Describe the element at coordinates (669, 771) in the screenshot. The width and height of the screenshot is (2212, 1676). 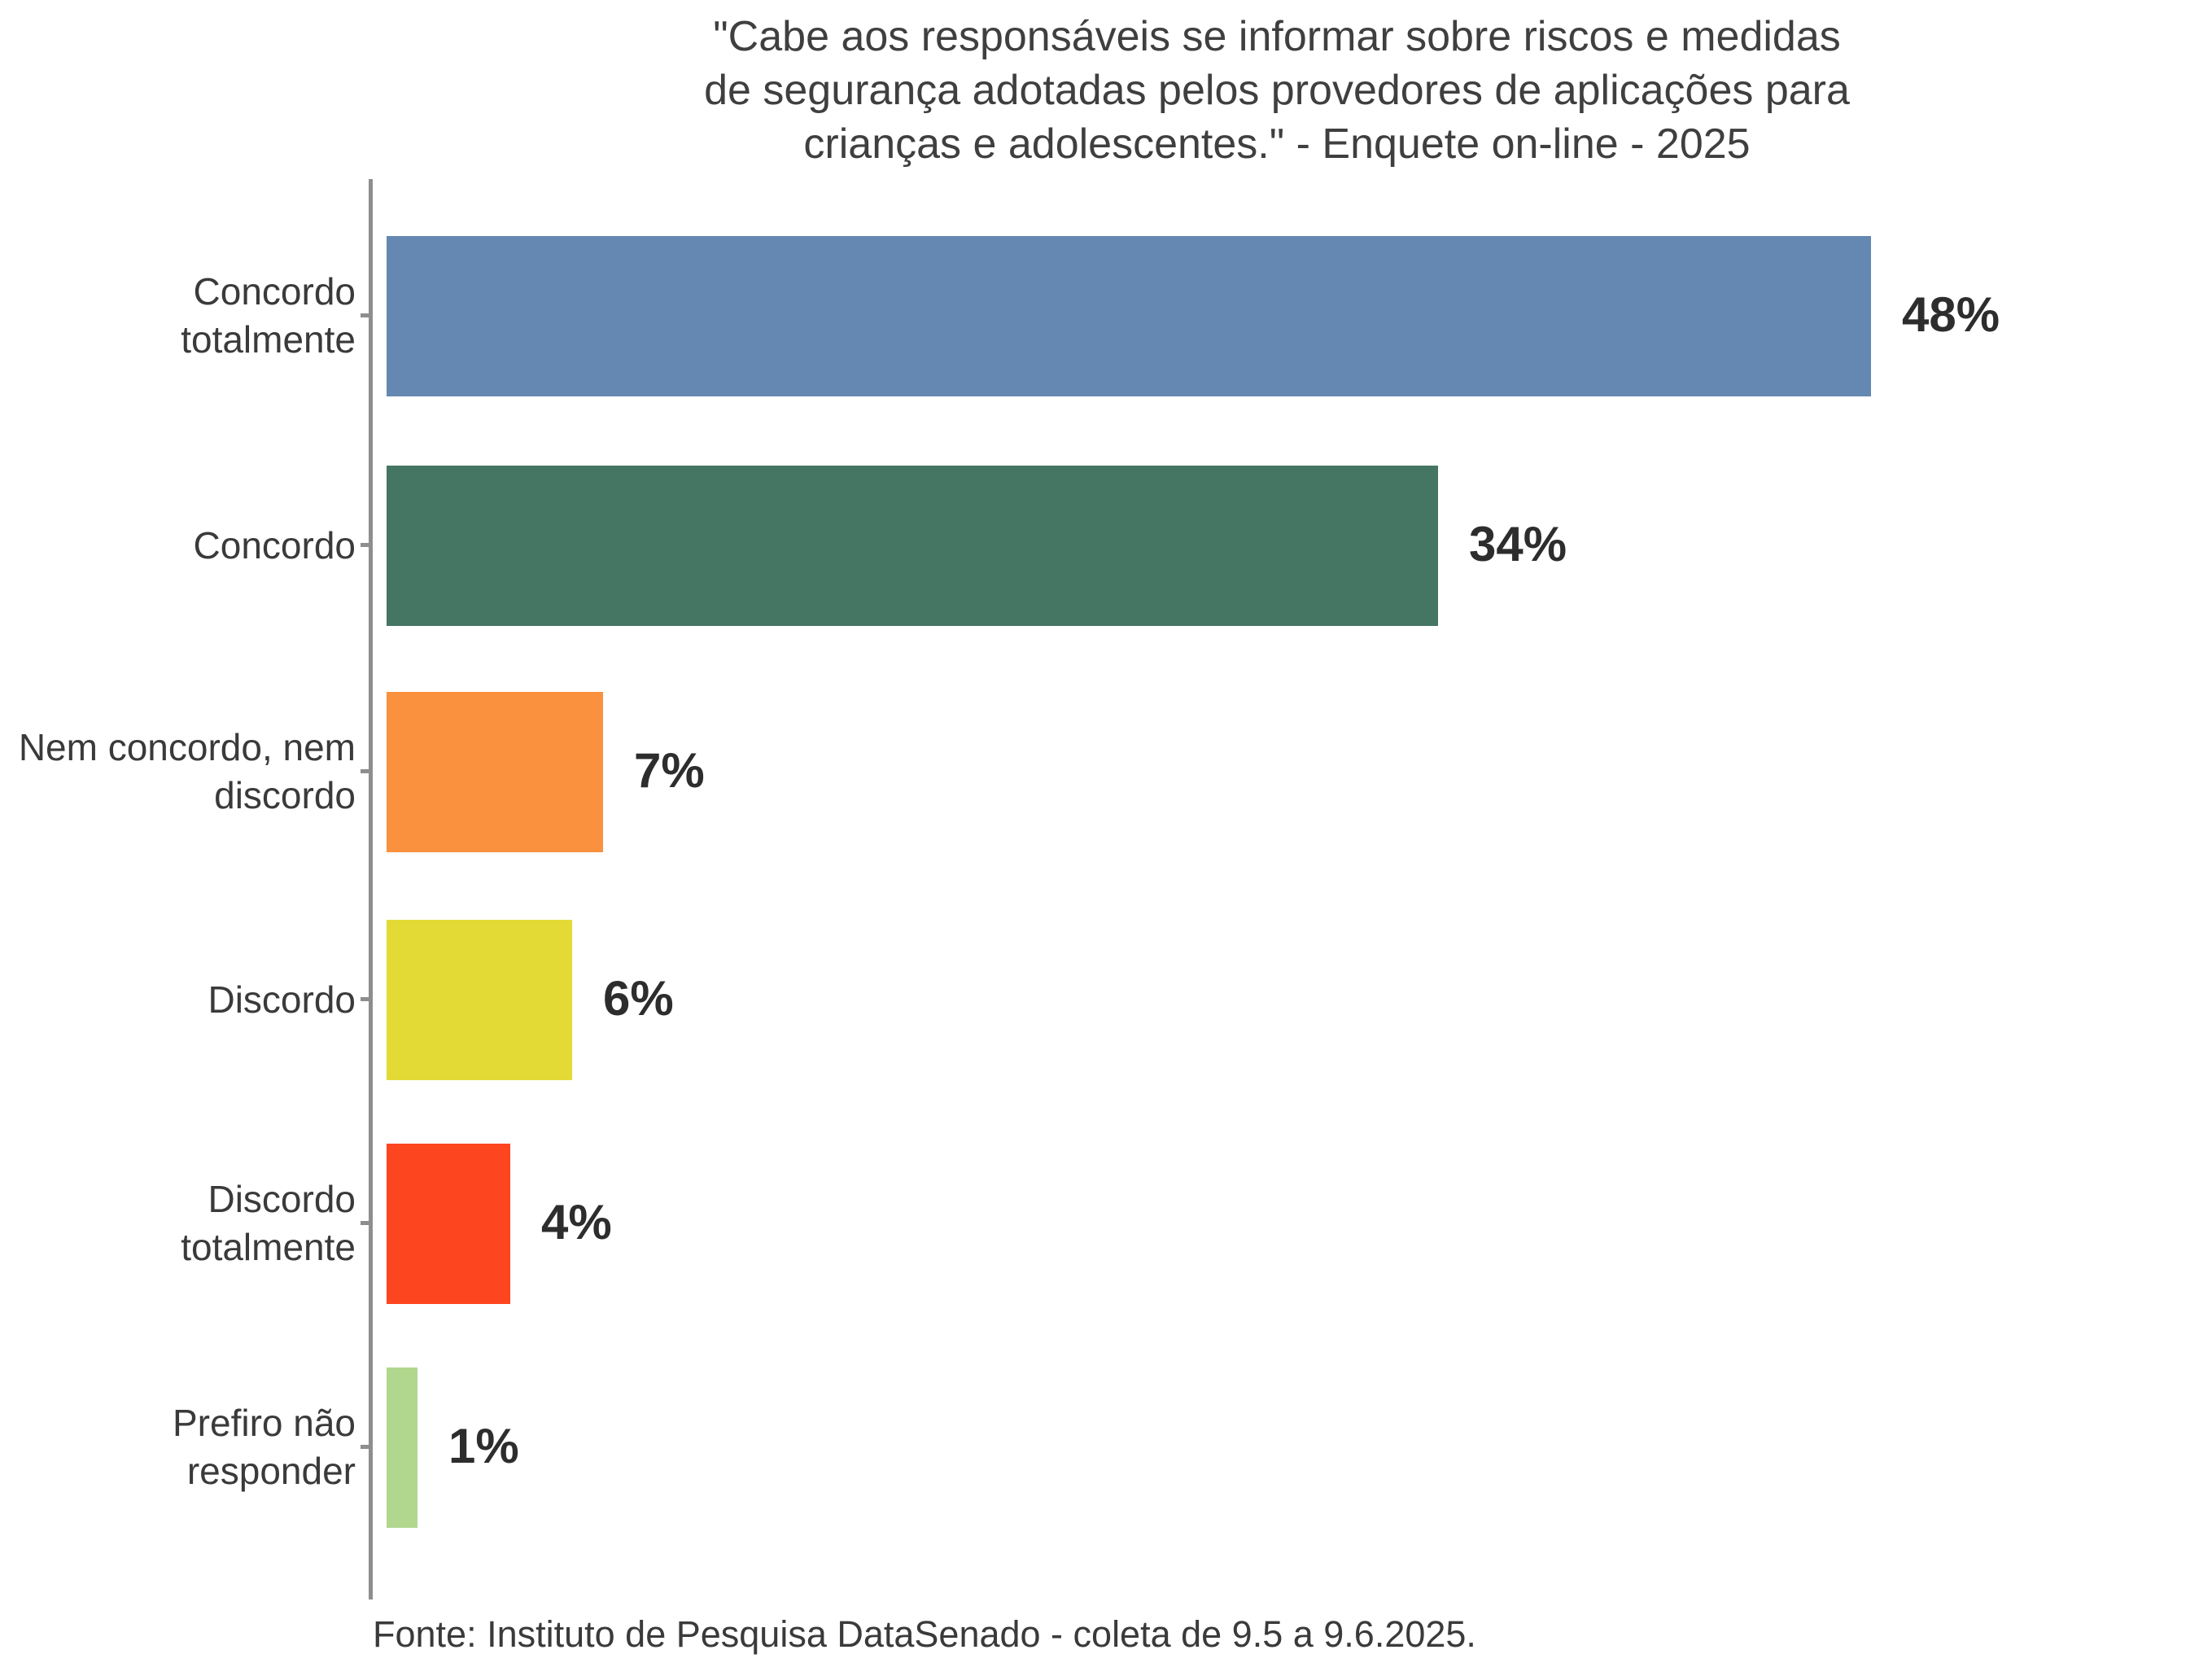
I see `value-label: 7%` at that location.